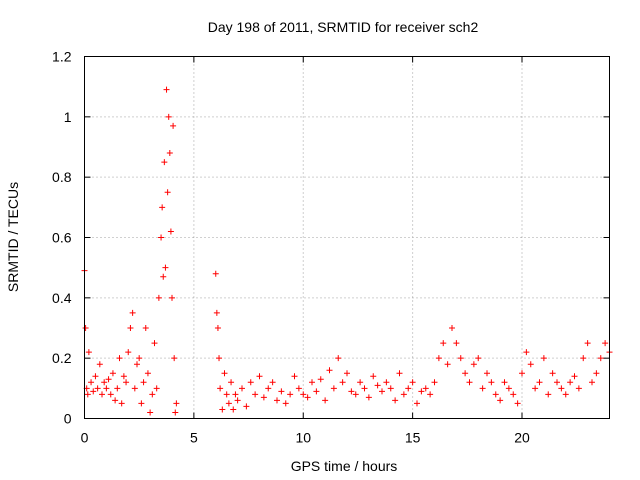 The height and width of the screenshot is (480, 640). Describe the element at coordinates (62, 298) in the screenshot. I see `y-tick-label: 0.4` at that location.